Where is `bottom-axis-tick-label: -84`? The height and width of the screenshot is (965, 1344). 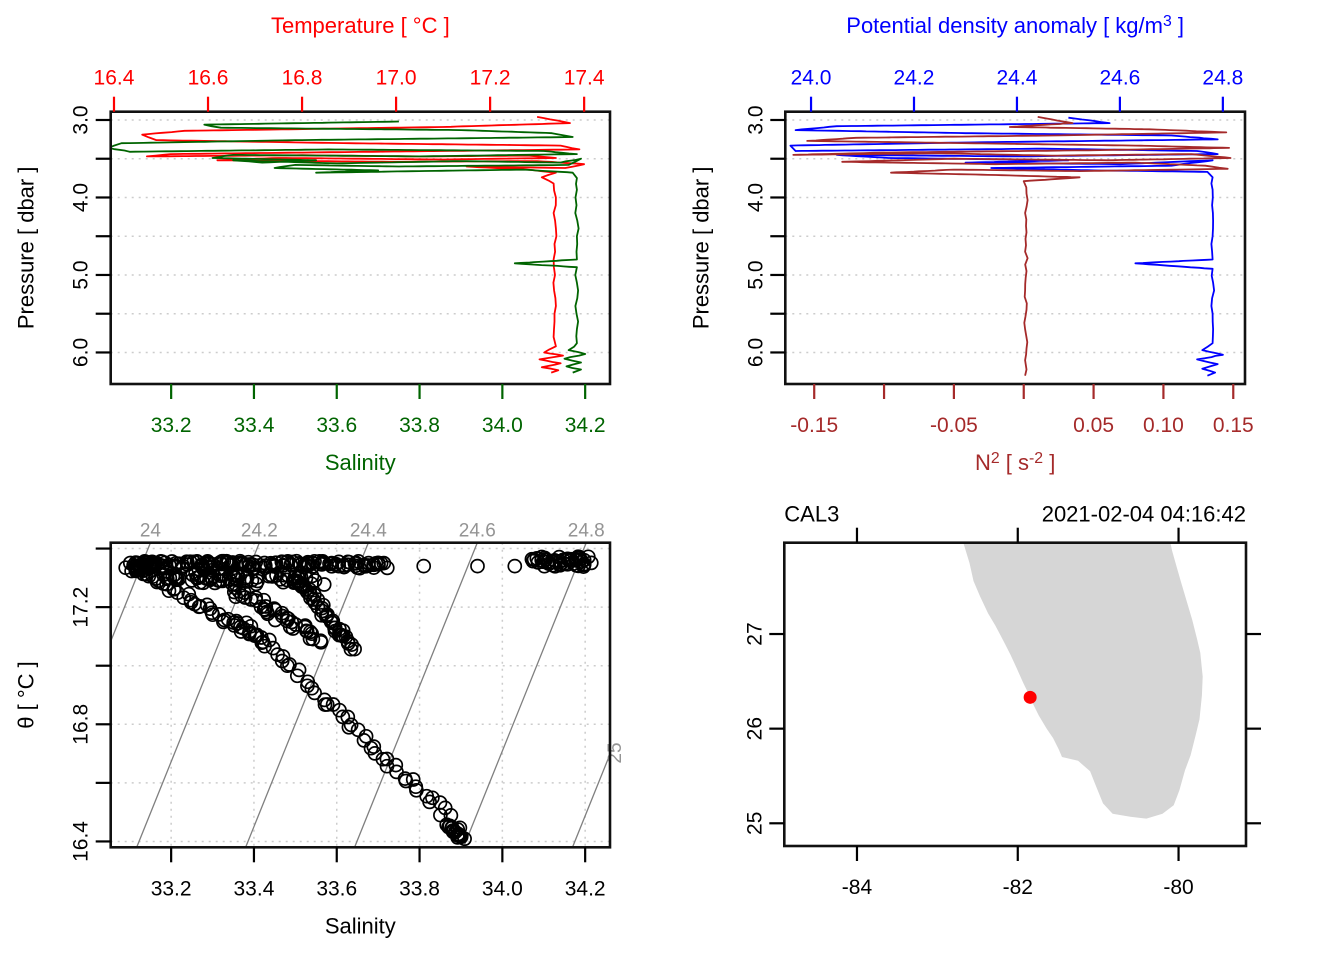
bottom-axis-tick-label: -84 is located at coordinates (857, 887).